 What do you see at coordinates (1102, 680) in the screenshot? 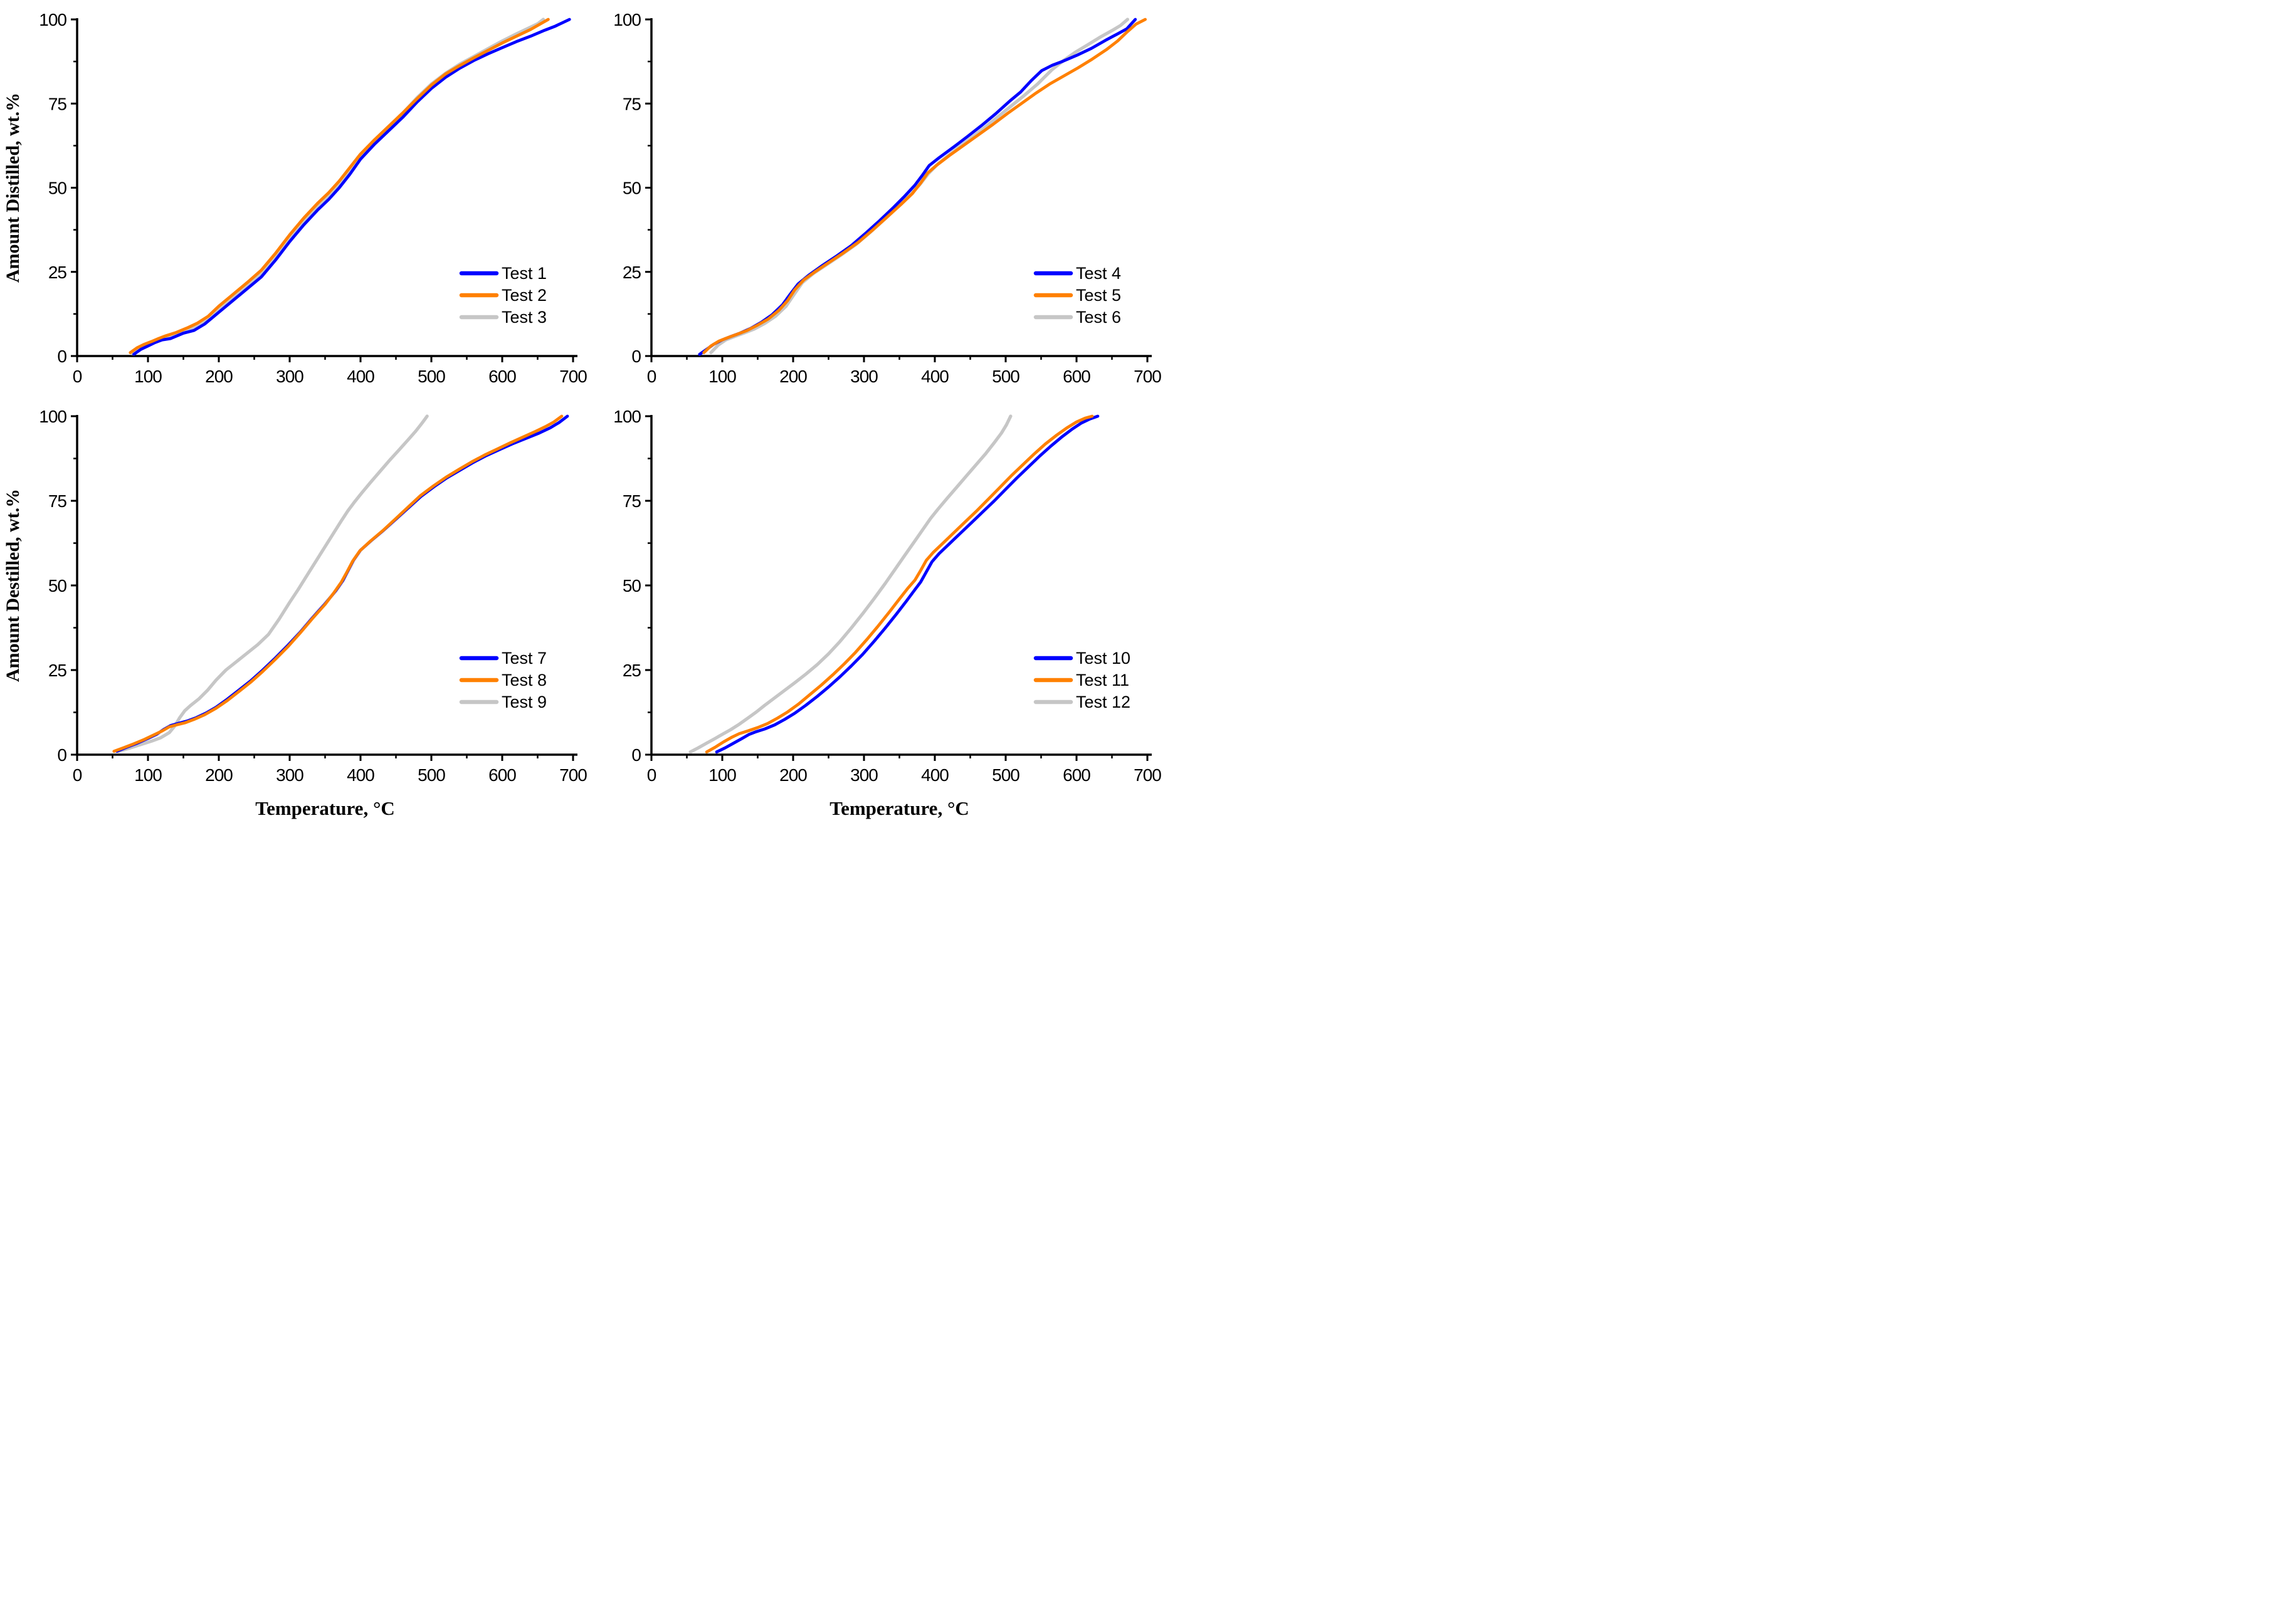
I see `legend-label: Test 11` at bounding box center [1102, 680].